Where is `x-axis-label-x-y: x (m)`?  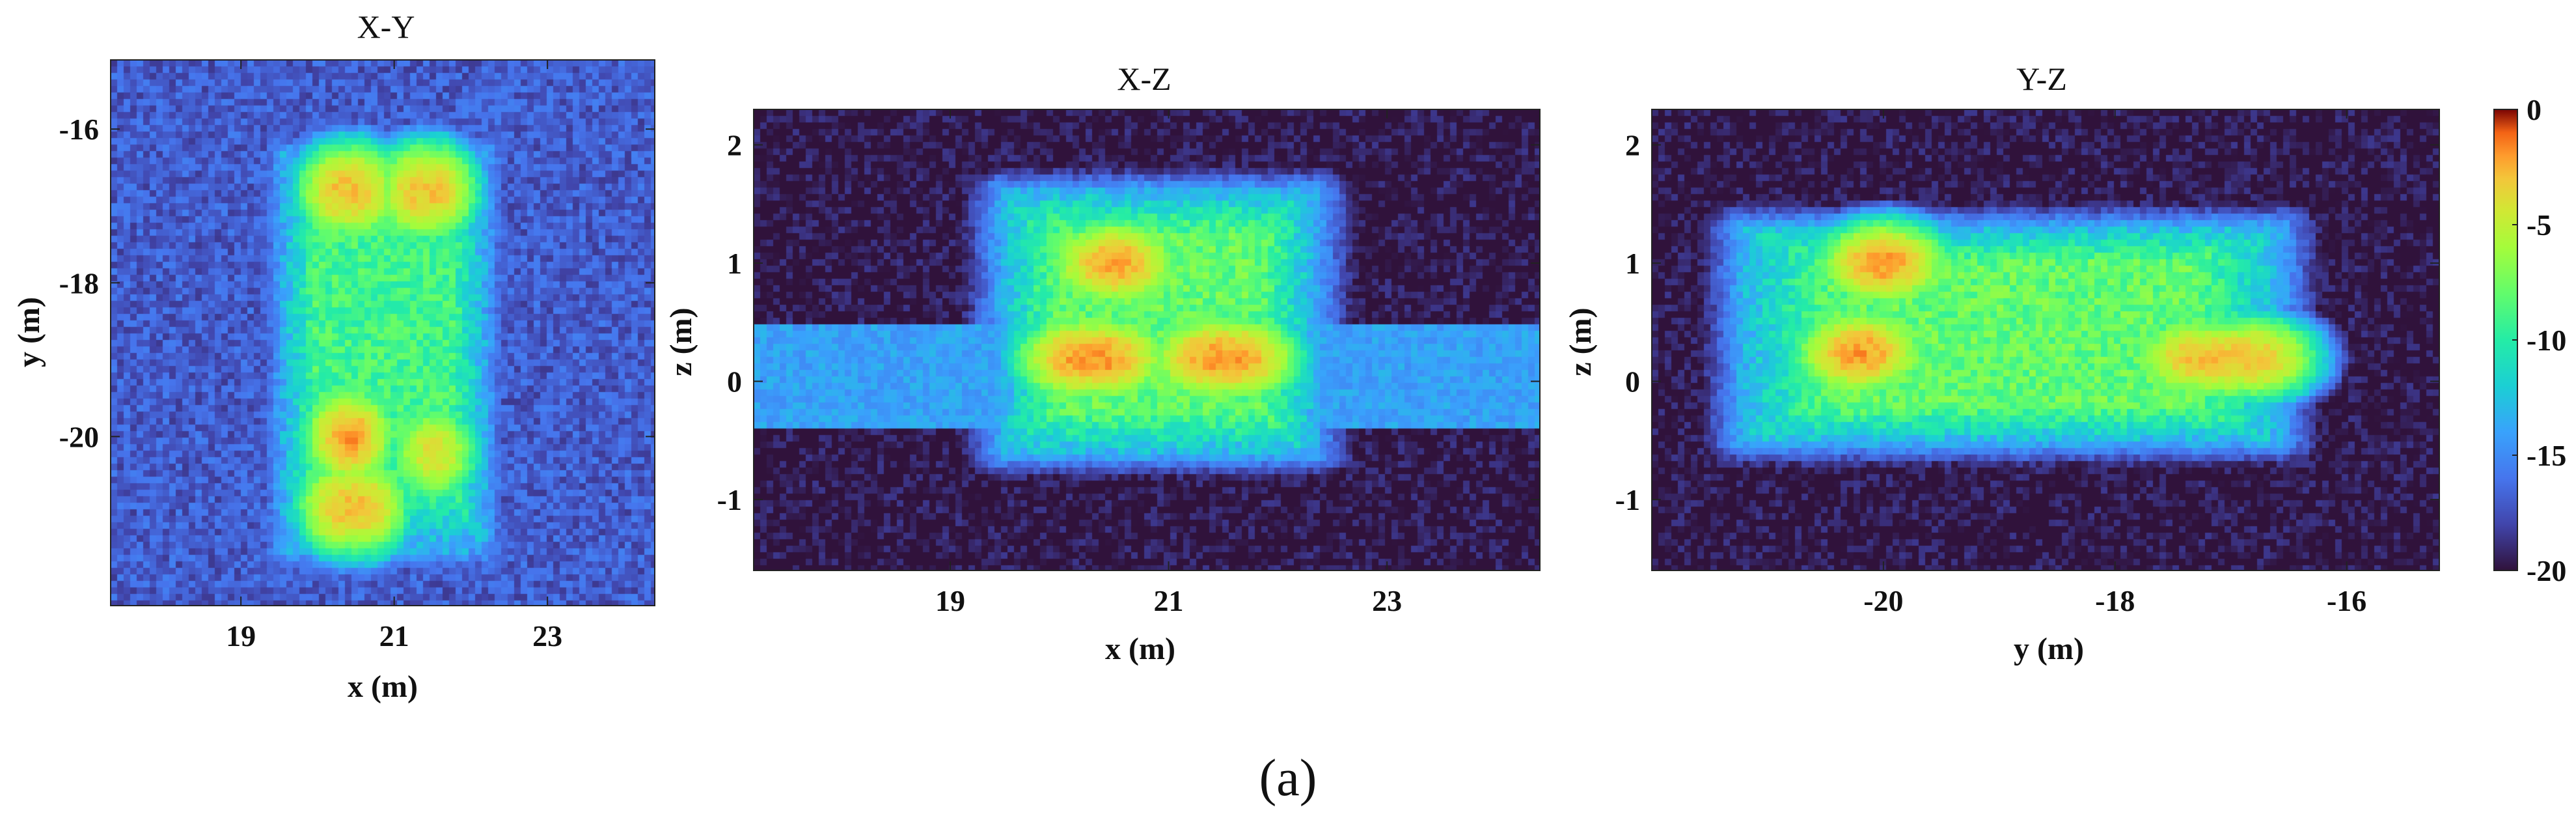 x-axis-label-x-y: x (m) is located at coordinates (383, 686).